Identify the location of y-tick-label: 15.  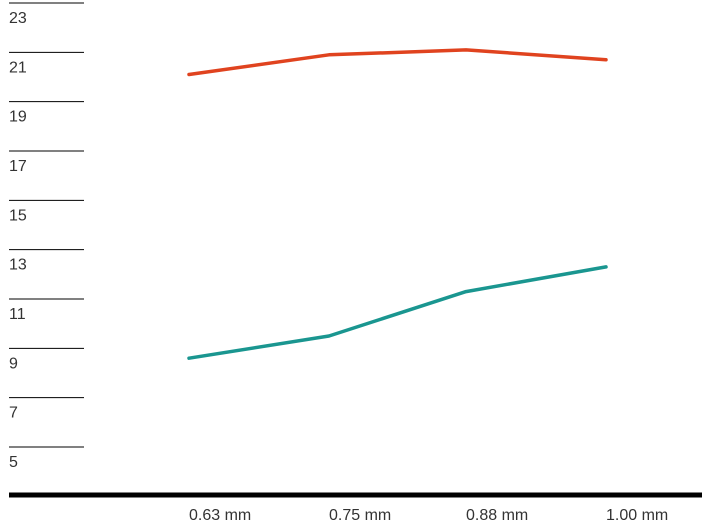
(18, 215).